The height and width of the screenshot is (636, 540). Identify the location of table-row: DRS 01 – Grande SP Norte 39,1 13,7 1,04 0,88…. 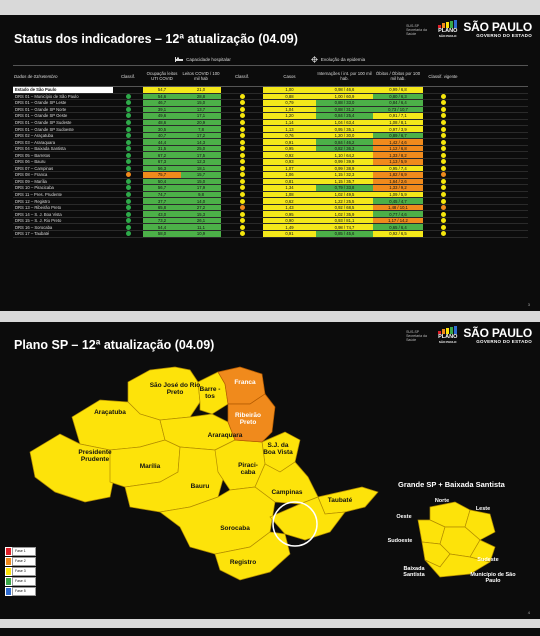
(270, 110).